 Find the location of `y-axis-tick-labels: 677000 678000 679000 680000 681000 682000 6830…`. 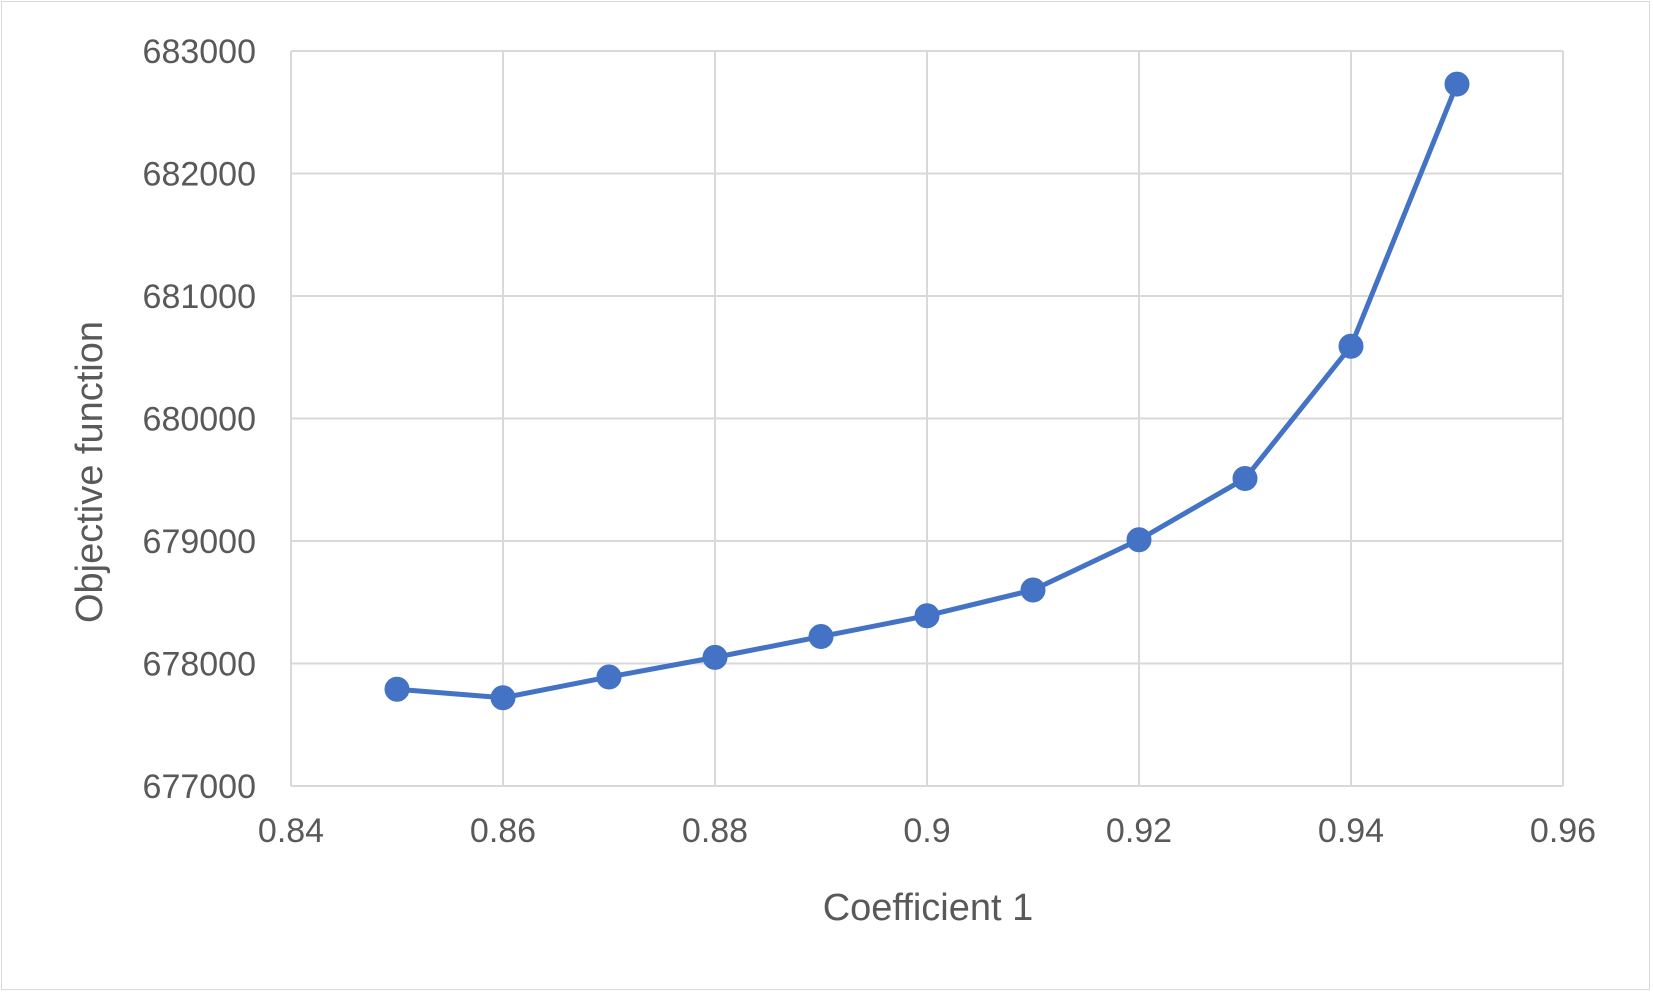

y-axis-tick-labels: 677000 678000 679000 680000 681000 682000 6830… is located at coordinates (199, 419).